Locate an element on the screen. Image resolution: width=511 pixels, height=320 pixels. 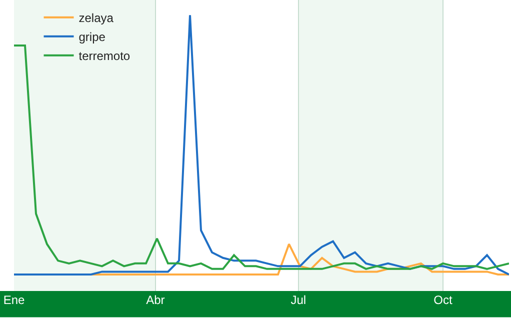
legend-label: zelaya is located at coordinates (96, 18).